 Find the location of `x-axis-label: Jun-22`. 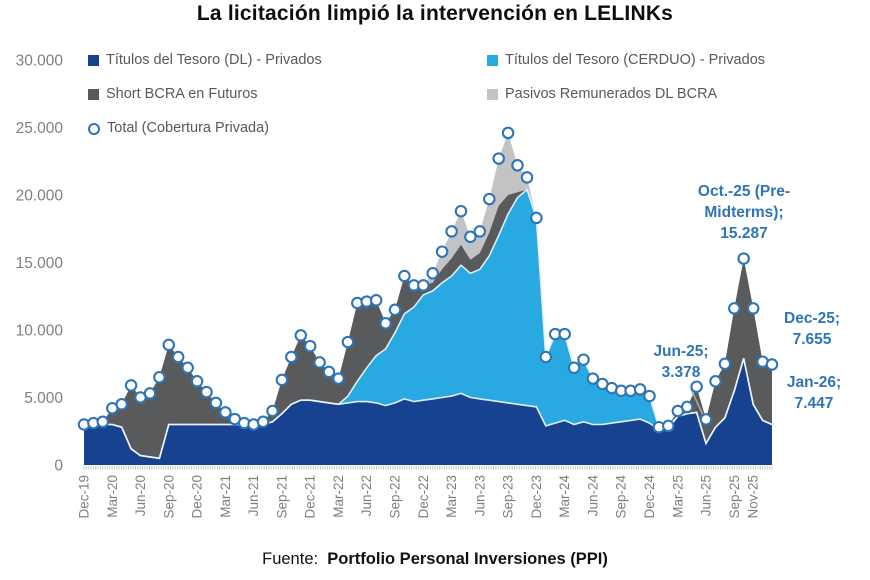

x-axis-label: Jun-22 is located at coordinates (366, 495).